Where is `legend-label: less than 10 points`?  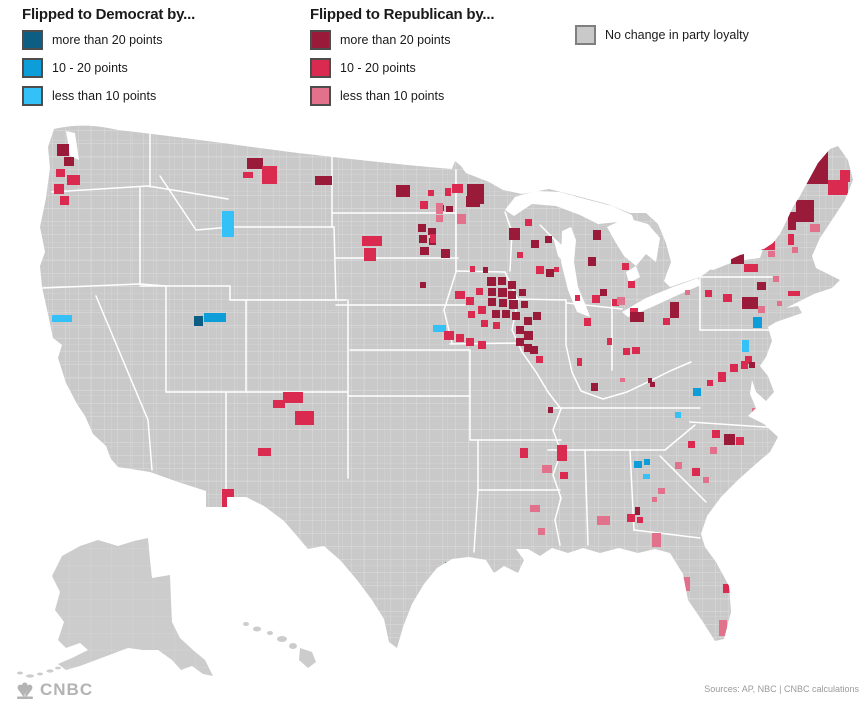
legend-label: less than 10 points is located at coordinates (104, 95).